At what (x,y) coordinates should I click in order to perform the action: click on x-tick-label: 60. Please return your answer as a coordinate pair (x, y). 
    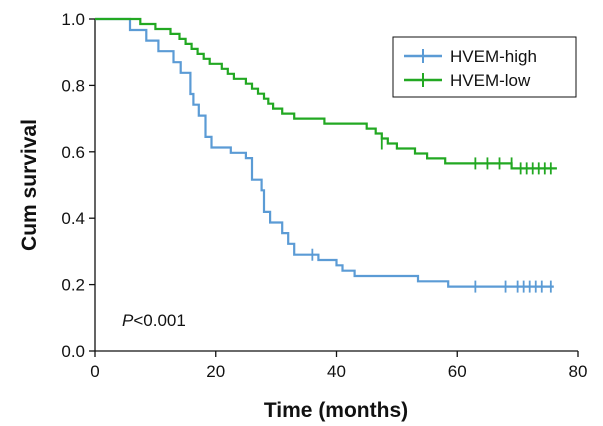
    Looking at the image, I should click on (457, 371).